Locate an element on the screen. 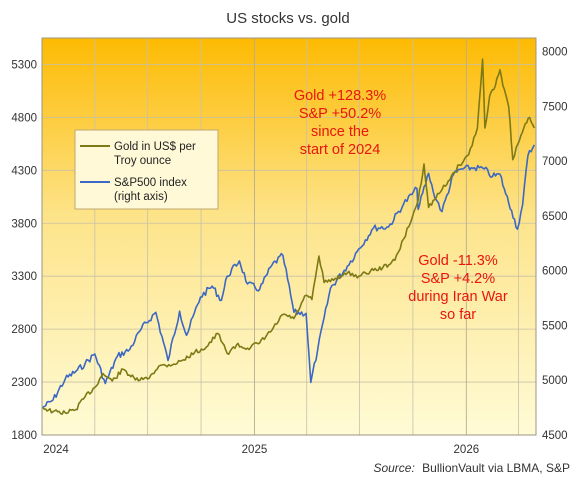  legend-label-sp500: S&P500 index (right axis) is located at coordinates (150, 190).